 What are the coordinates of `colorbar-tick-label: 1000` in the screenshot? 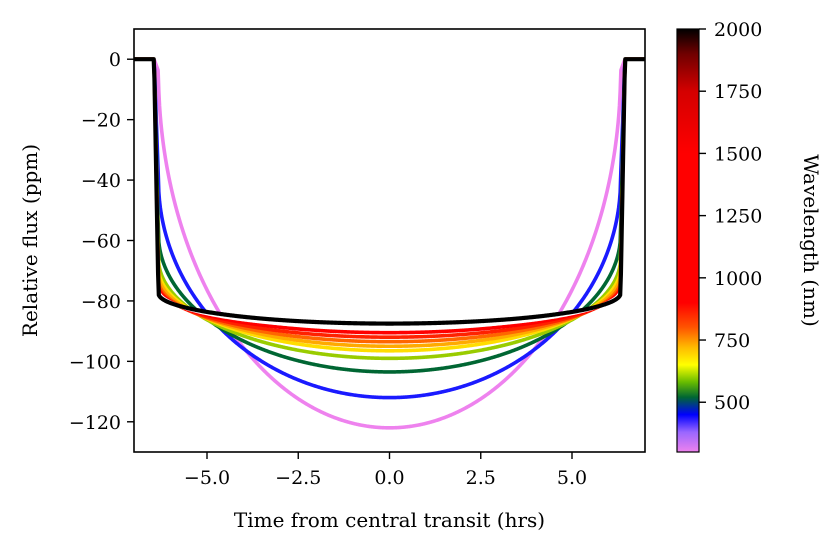 It's located at (738, 279).